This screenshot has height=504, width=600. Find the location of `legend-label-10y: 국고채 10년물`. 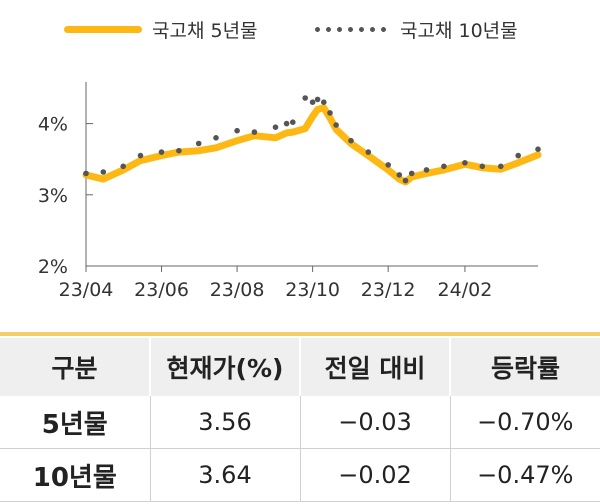

legend-label-10y: 국고채 10년물 is located at coordinates (459, 30).